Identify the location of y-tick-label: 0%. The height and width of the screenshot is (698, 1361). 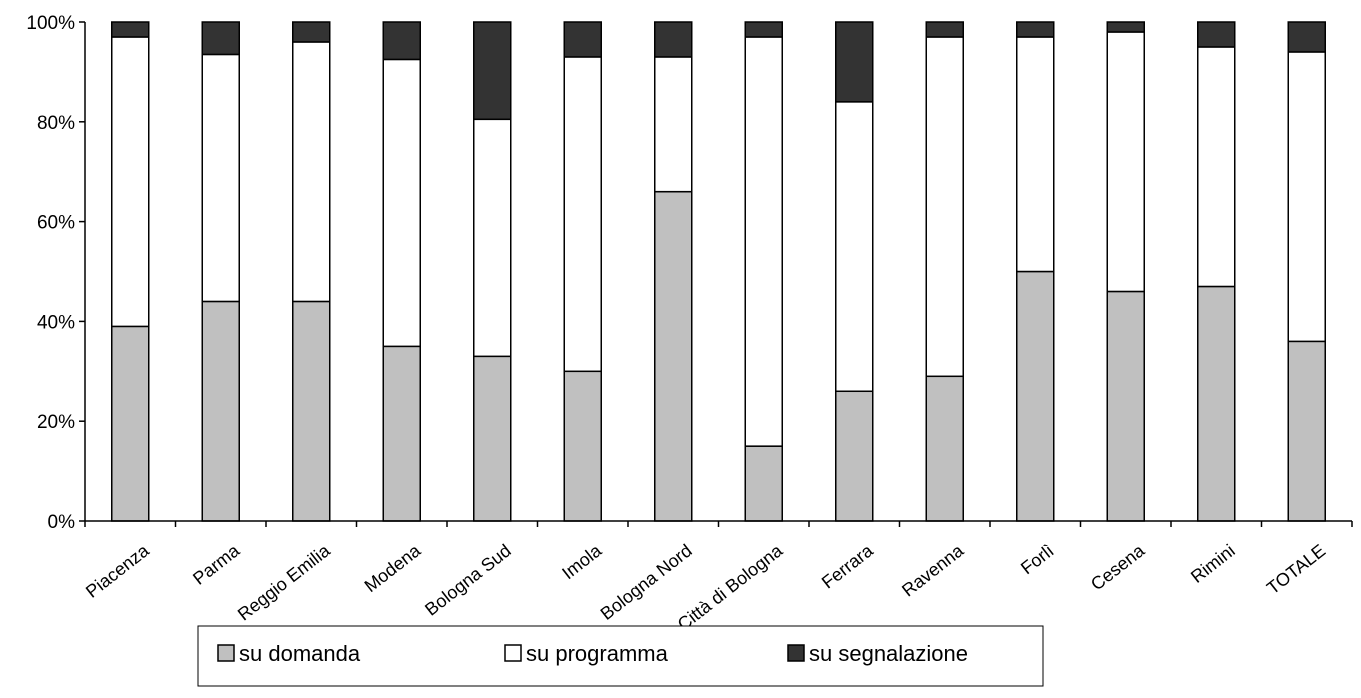
(62, 522).